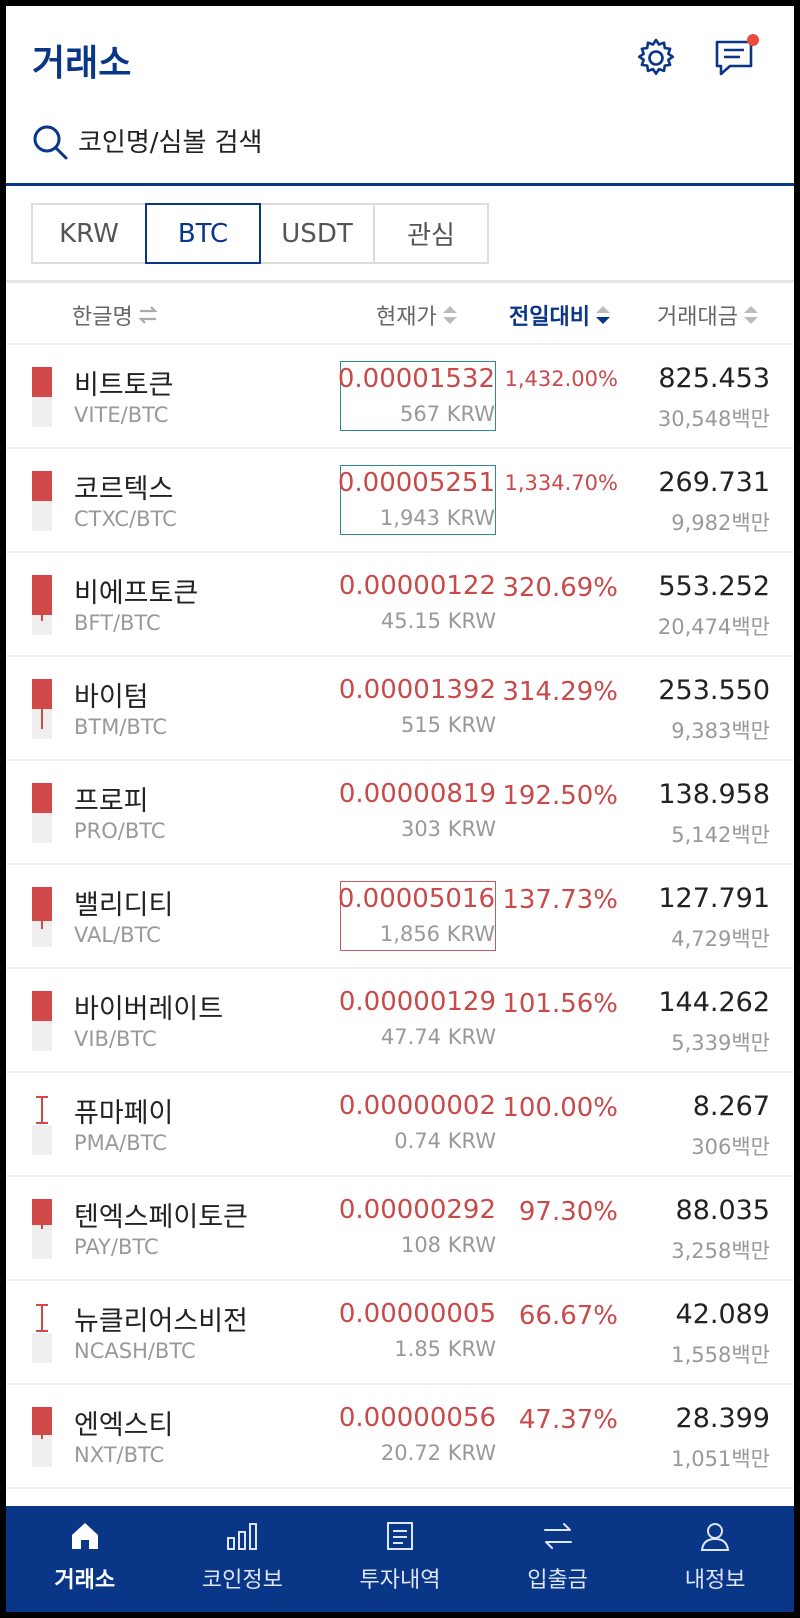 The height and width of the screenshot is (1618, 800). I want to click on change-rate: 66.67%, so click(568, 1316).